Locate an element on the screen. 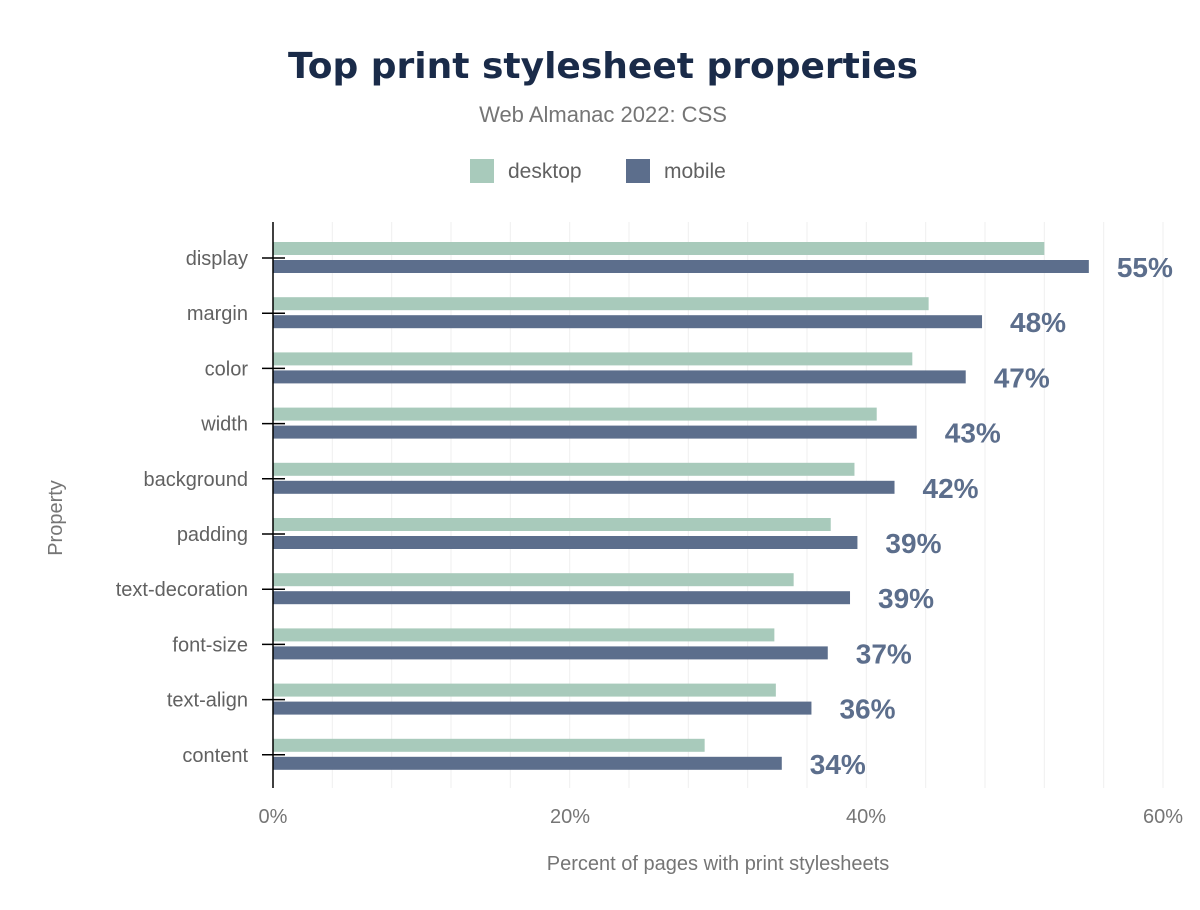 This screenshot has width=1200, height=910. legend-label-mobile: mobile is located at coordinates (695, 171).